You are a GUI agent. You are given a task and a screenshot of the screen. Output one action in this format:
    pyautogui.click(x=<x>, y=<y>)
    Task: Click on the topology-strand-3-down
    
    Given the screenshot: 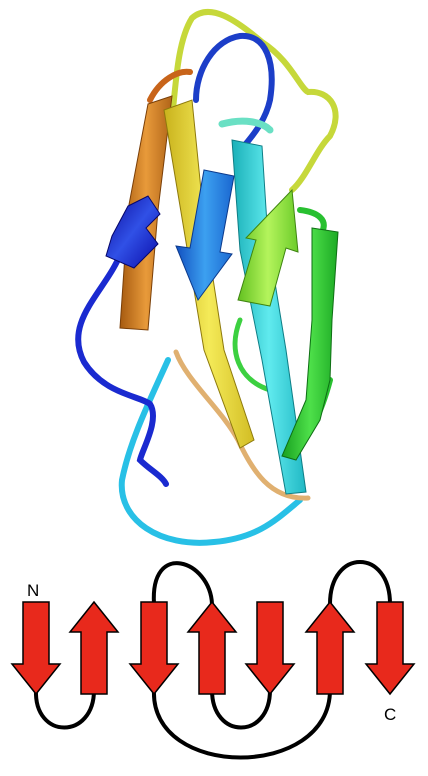 What is the action you would take?
    pyautogui.click(x=154, y=648)
    